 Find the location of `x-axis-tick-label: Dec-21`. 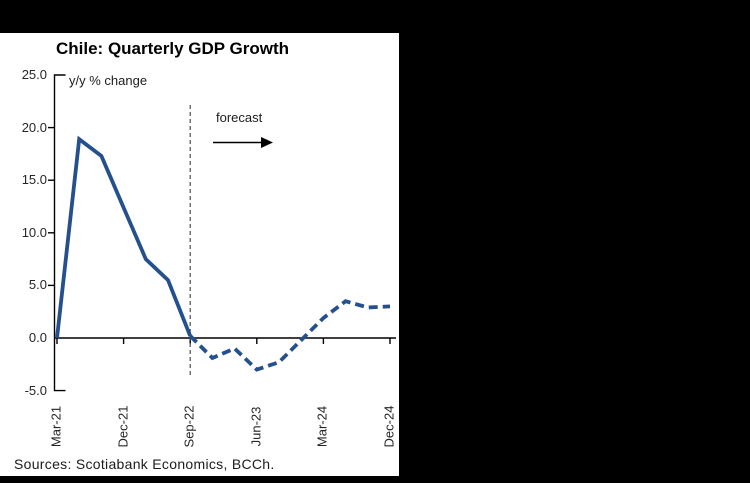

x-axis-tick-label: Dec-21 is located at coordinates (123, 426).